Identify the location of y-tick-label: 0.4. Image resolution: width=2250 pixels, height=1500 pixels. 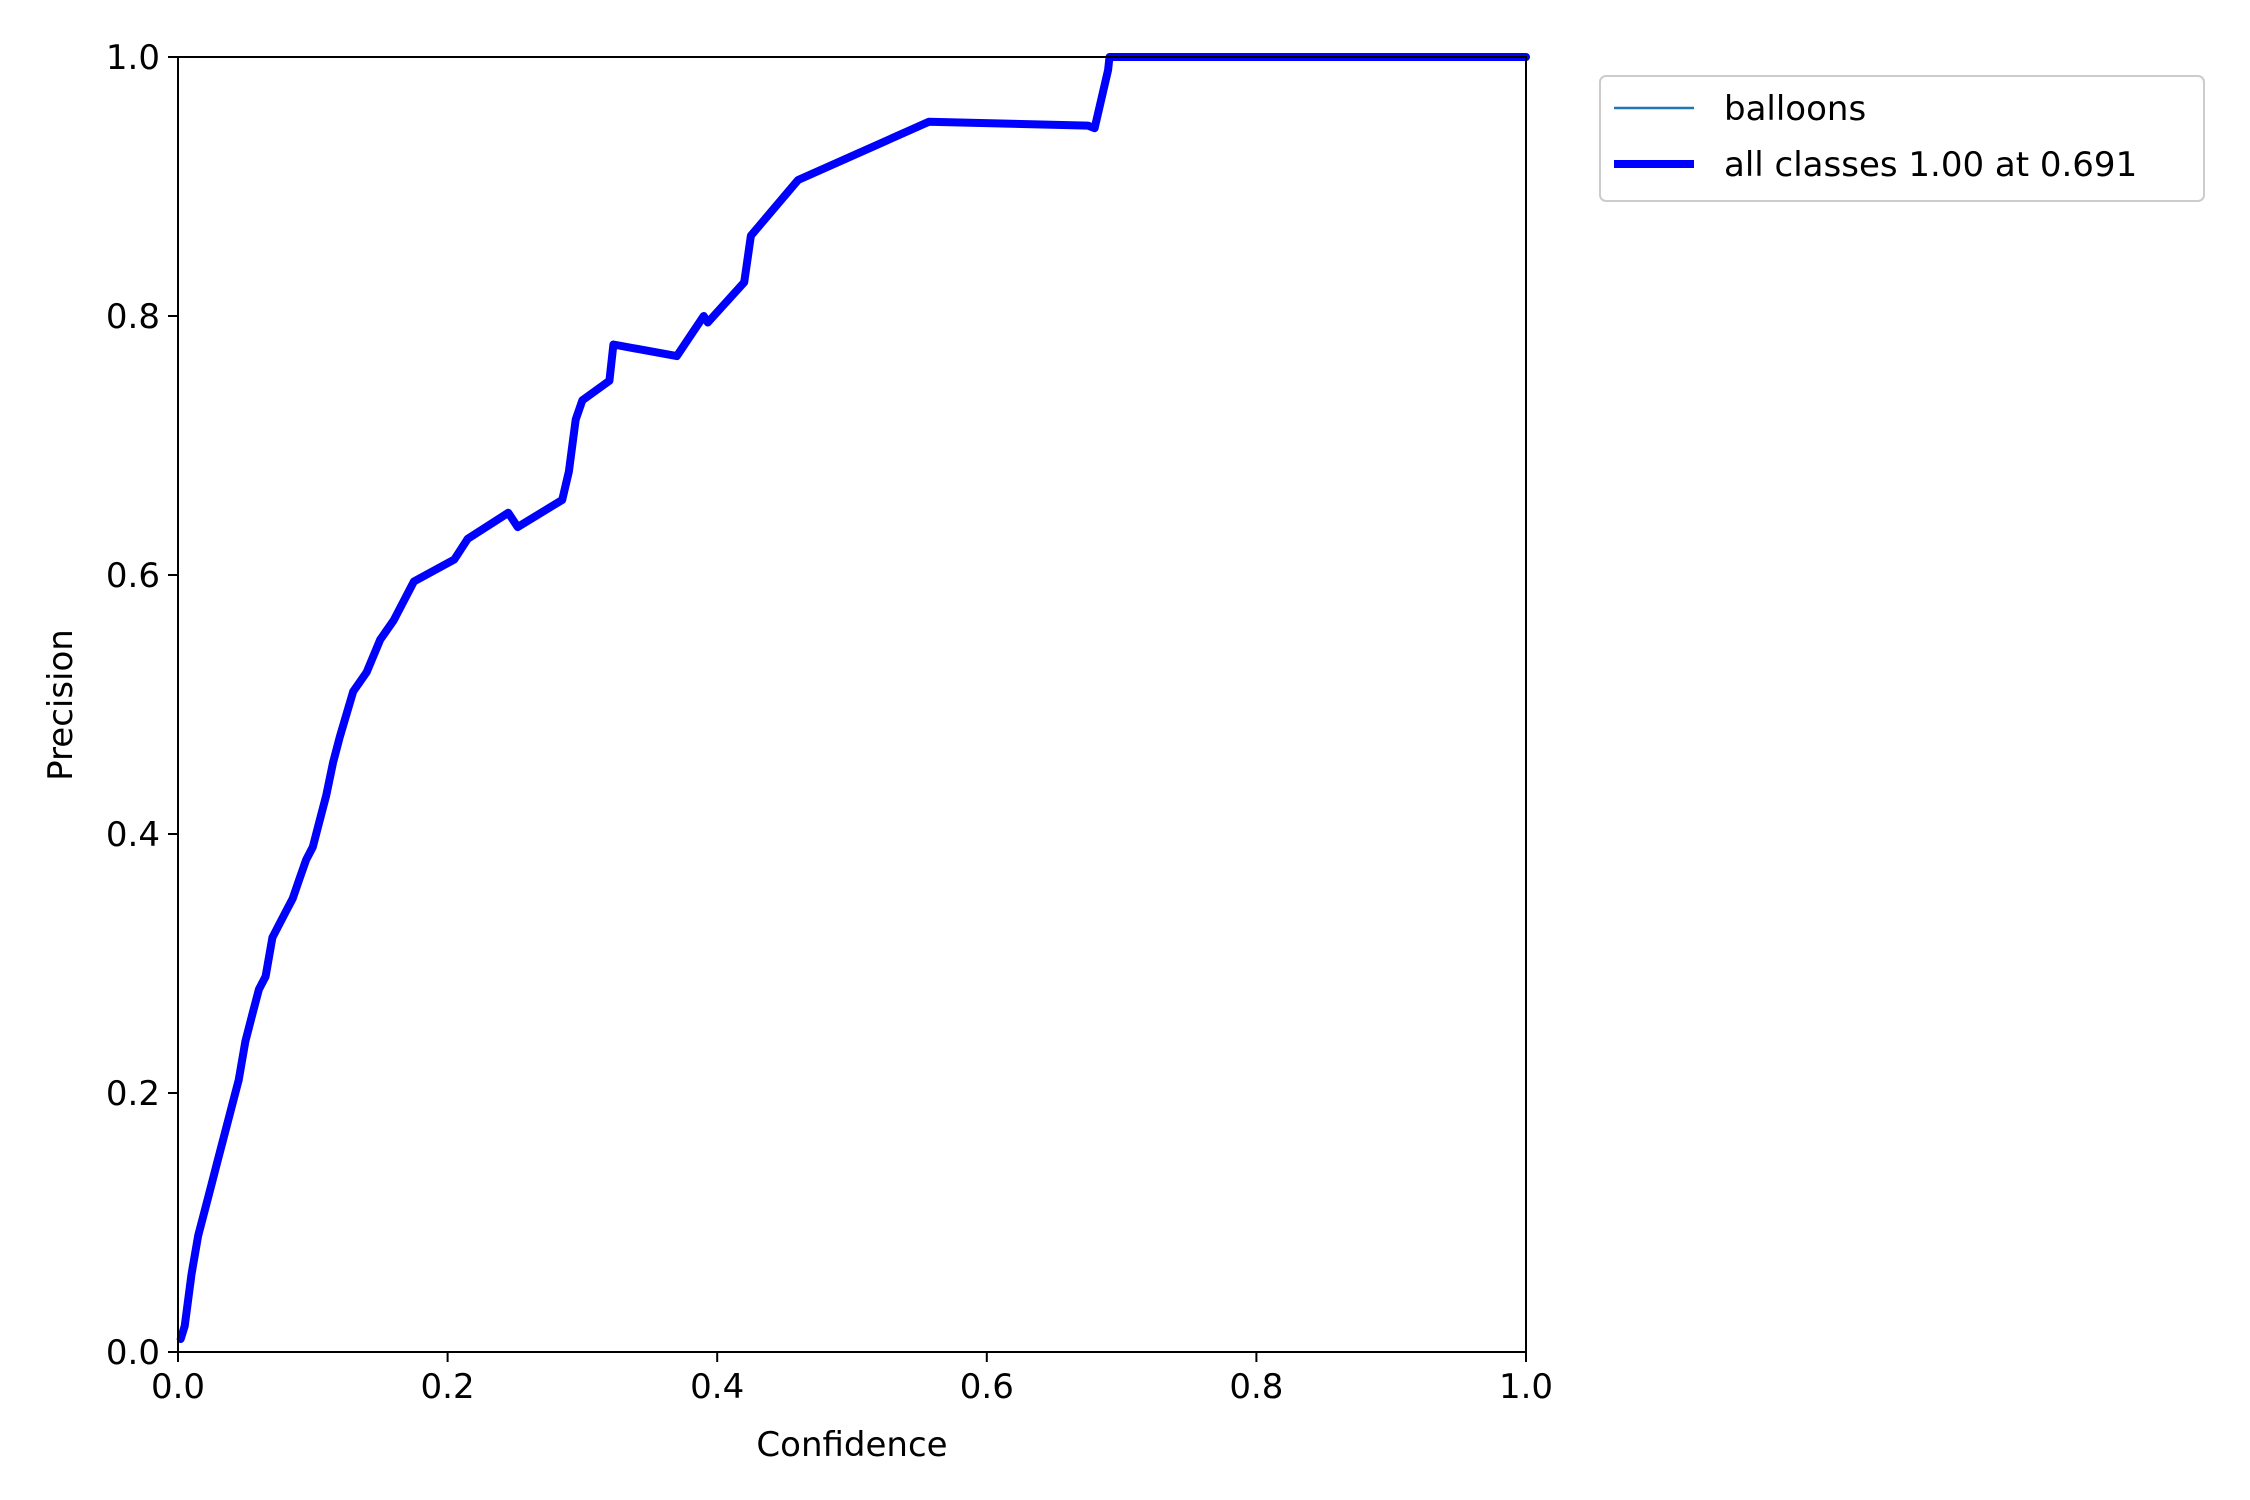
(133, 835).